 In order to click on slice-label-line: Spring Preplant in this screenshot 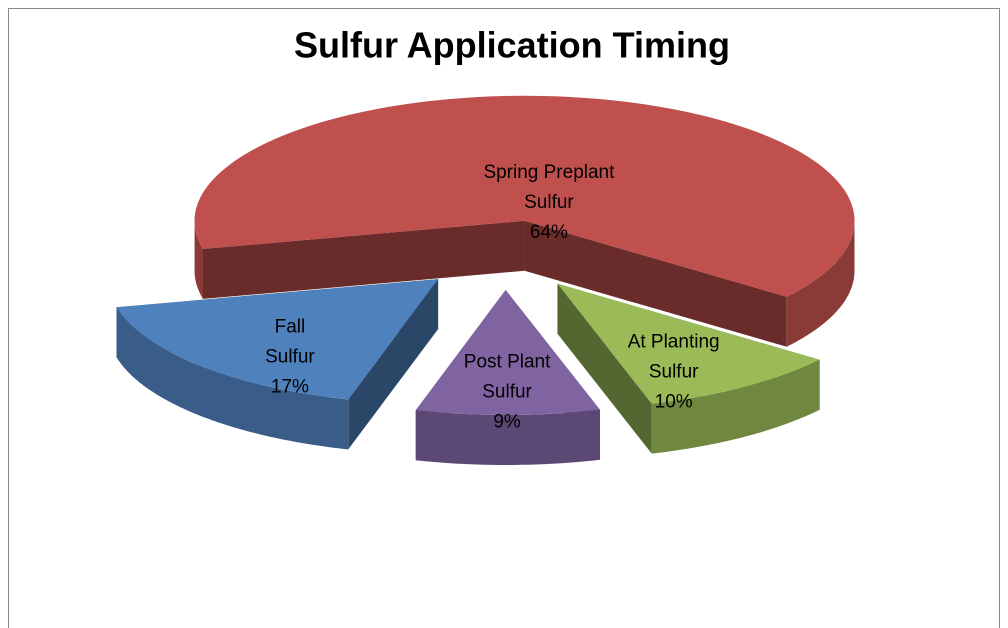, I will do `click(549, 172)`.